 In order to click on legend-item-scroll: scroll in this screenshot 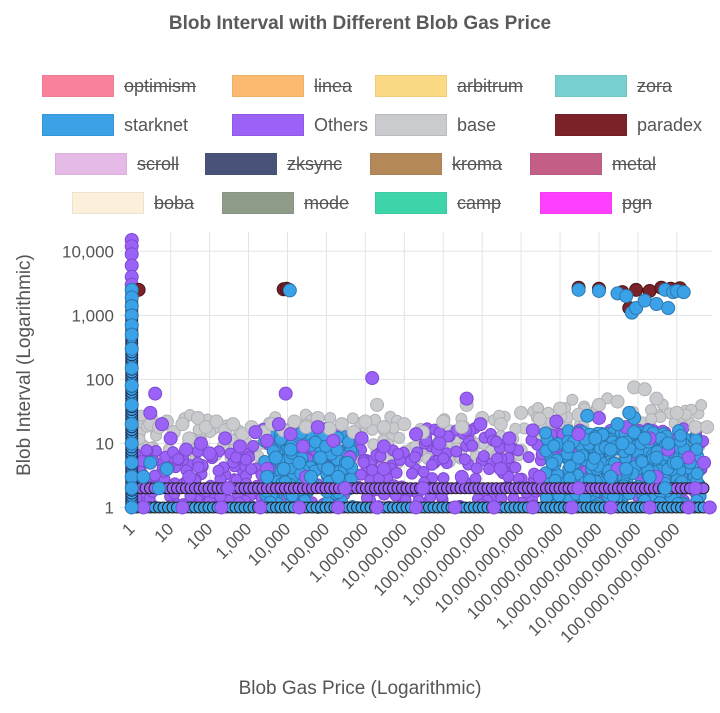, I will do `click(117, 164)`.